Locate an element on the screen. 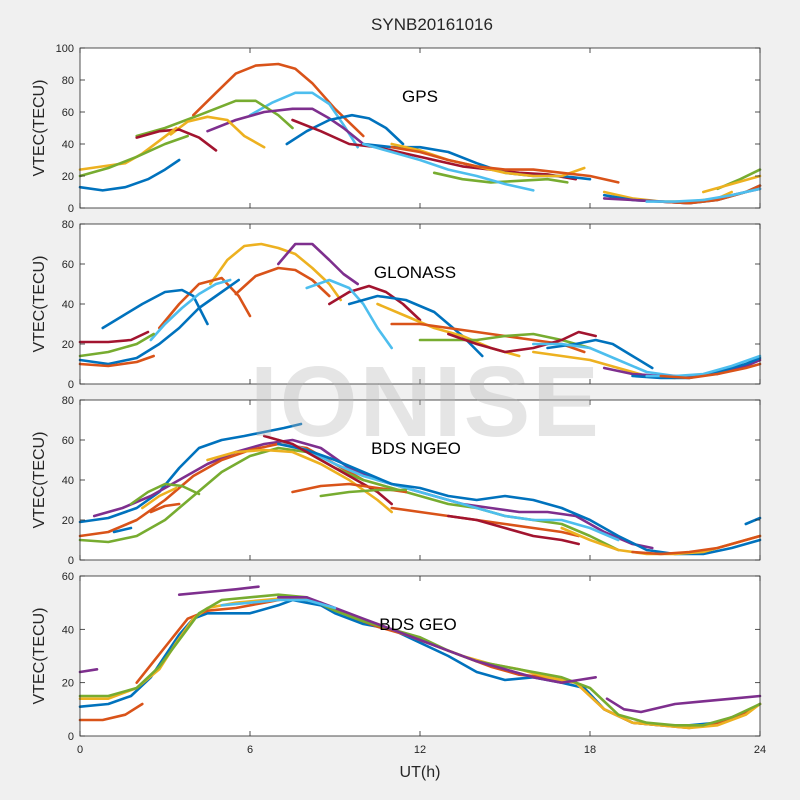  panel-title: BDS GEO is located at coordinates (417, 624).